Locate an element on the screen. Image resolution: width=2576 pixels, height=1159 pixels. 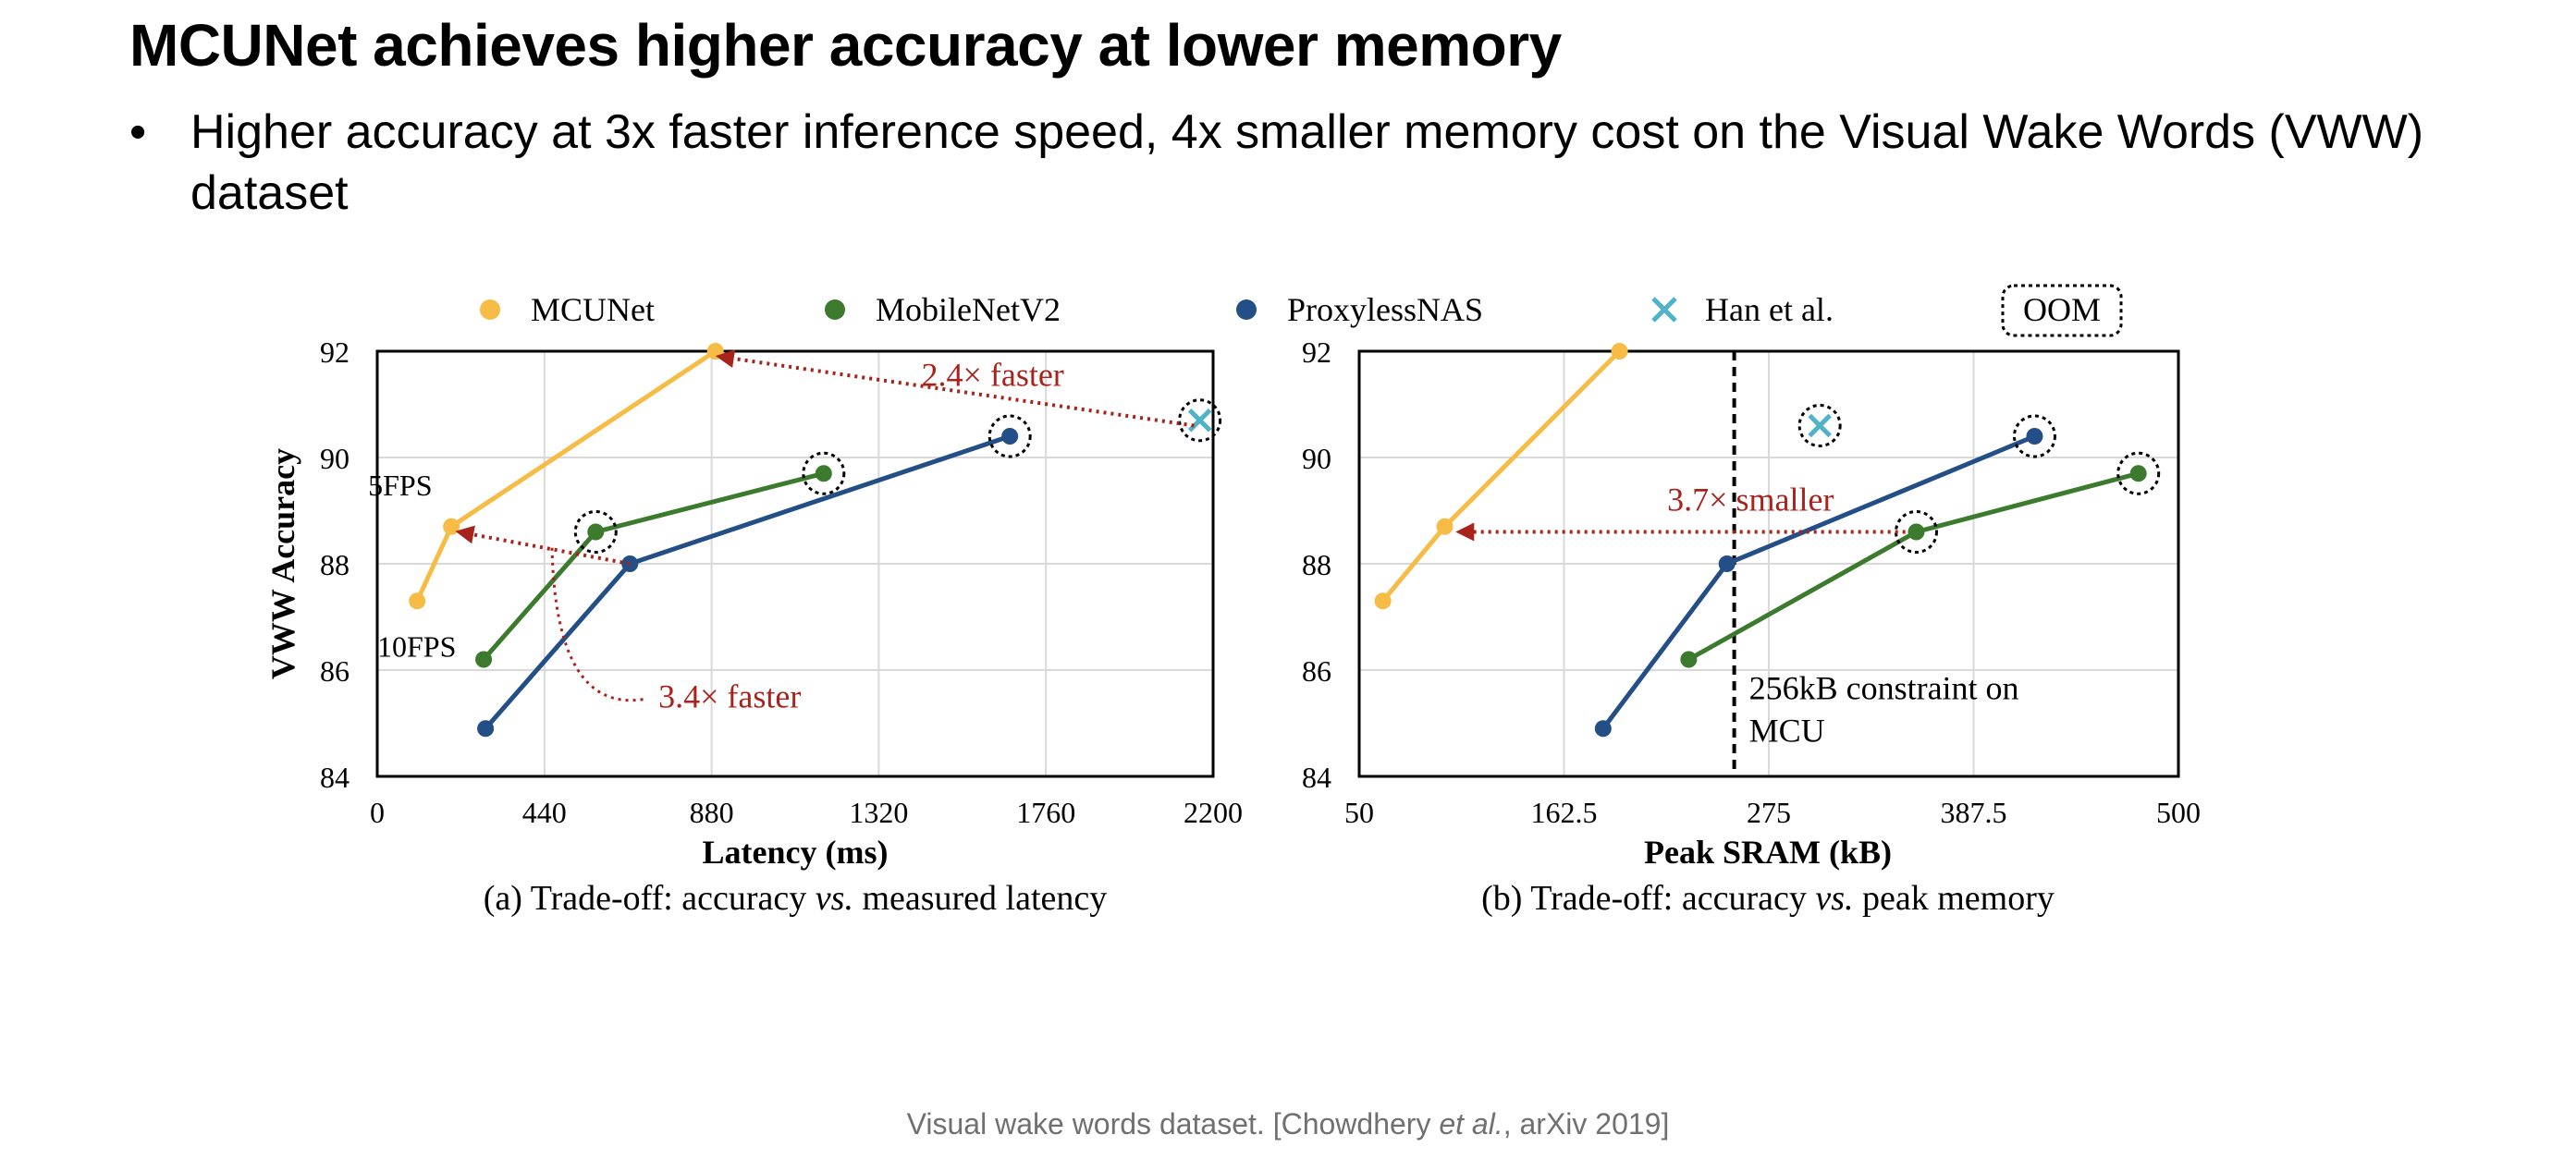
x-tick-label: 440 is located at coordinates (544, 812).